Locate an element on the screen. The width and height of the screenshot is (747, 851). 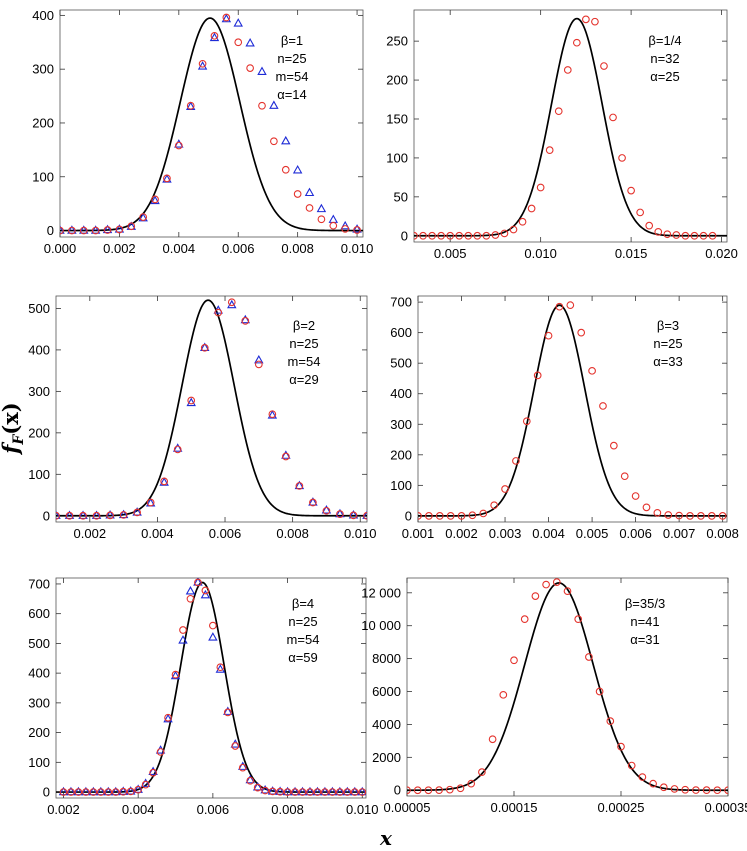
y-tick-label: 12 000 is located at coordinates (381, 592).